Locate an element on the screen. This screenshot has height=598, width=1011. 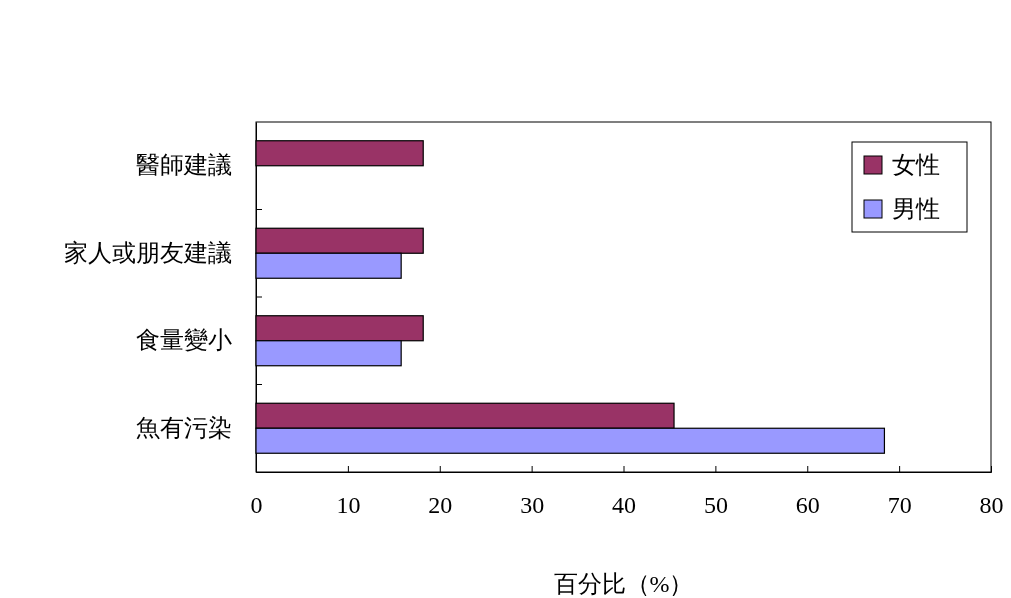
legend-label: 女性 is located at coordinates (916, 165).